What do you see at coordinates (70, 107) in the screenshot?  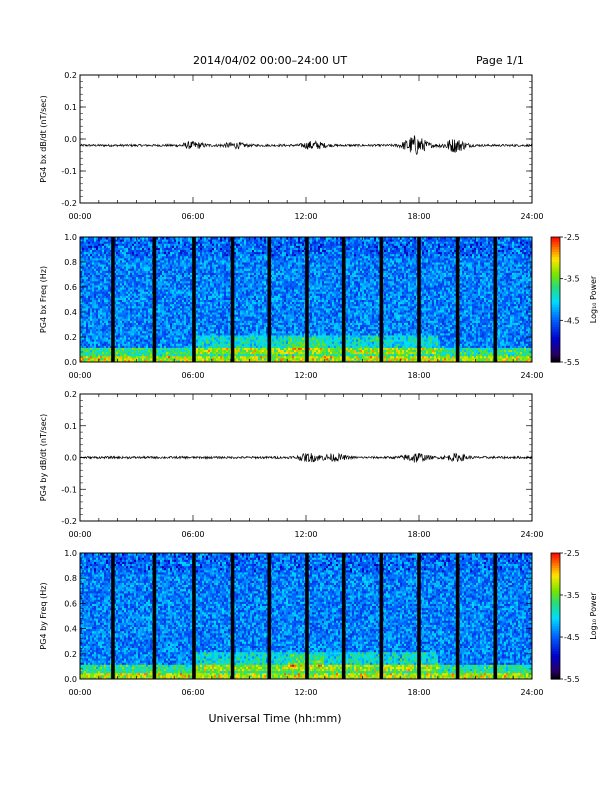 I see `y-tick-label: 0.1` at bounding box center [70, 107].